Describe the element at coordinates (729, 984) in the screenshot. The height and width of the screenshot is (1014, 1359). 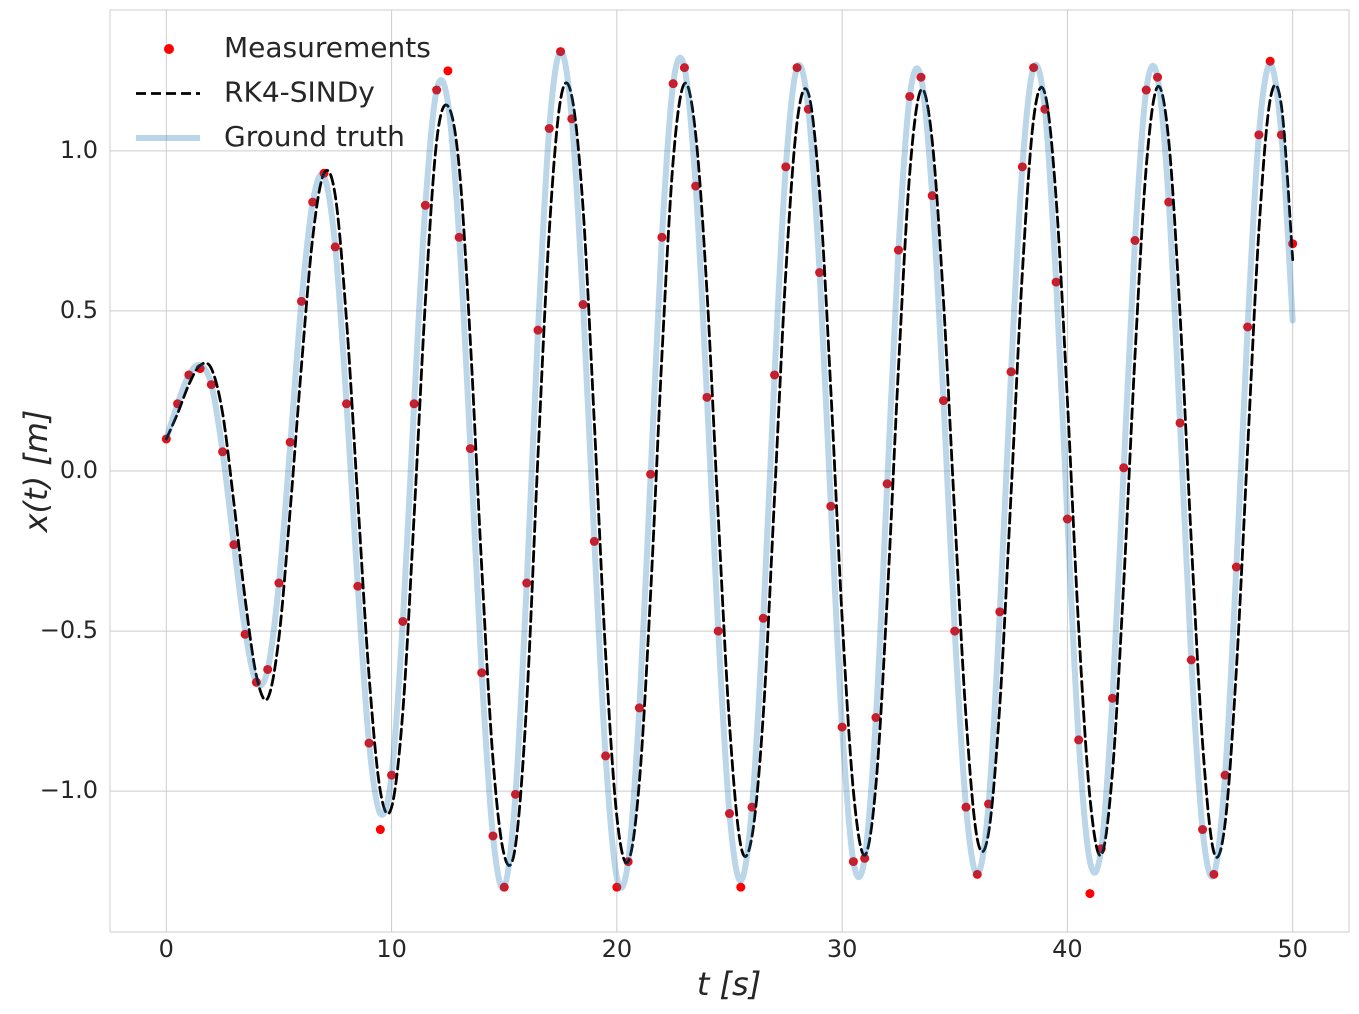
I see `x-axis-label: t [s]` at that location.